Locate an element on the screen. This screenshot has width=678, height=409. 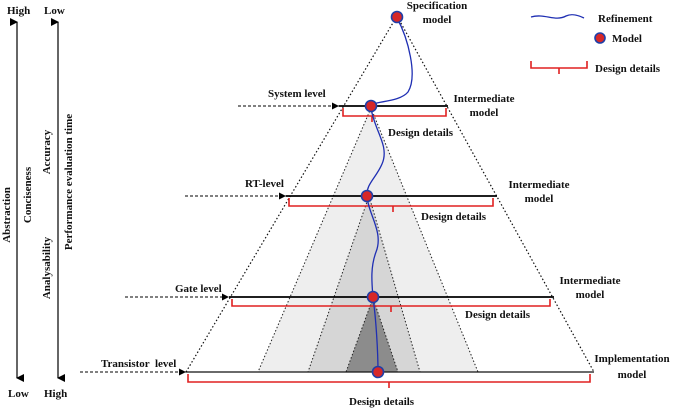
implementation-model-label-2: model is located at coordinates (632, 375).